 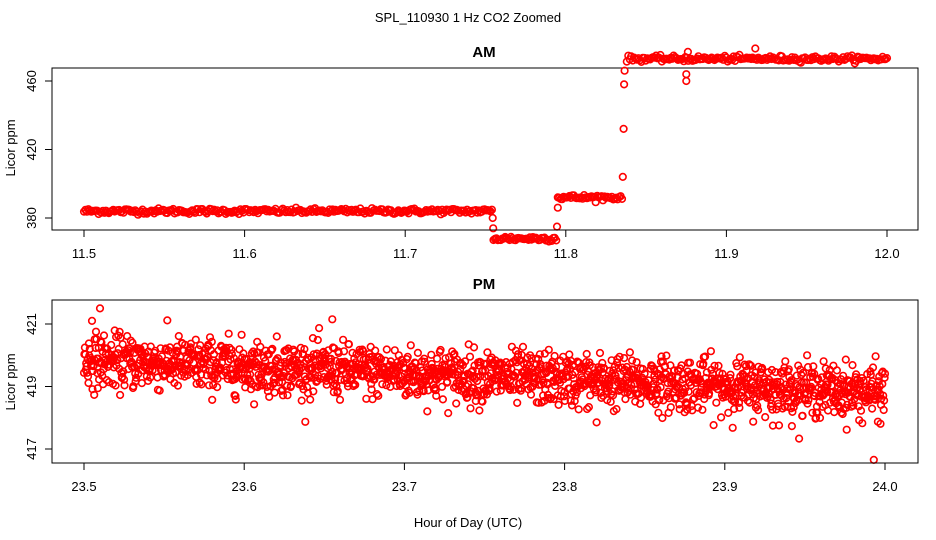 What do you see at coordinates (564, 486) in the screenshot?
I see `pm-x-tick-label: 23.8` at bounding box center [564, 486].